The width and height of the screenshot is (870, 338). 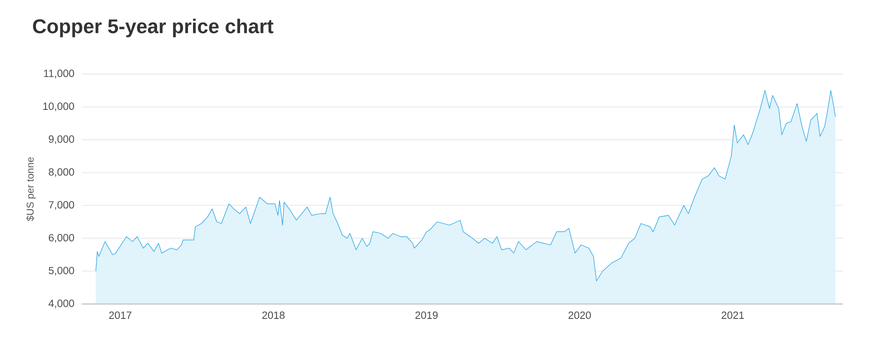 What do you see at coordinates (61, 139) in the screenshot?
I see `y-tick-label: 9,000` at bounding box center [61, 139].